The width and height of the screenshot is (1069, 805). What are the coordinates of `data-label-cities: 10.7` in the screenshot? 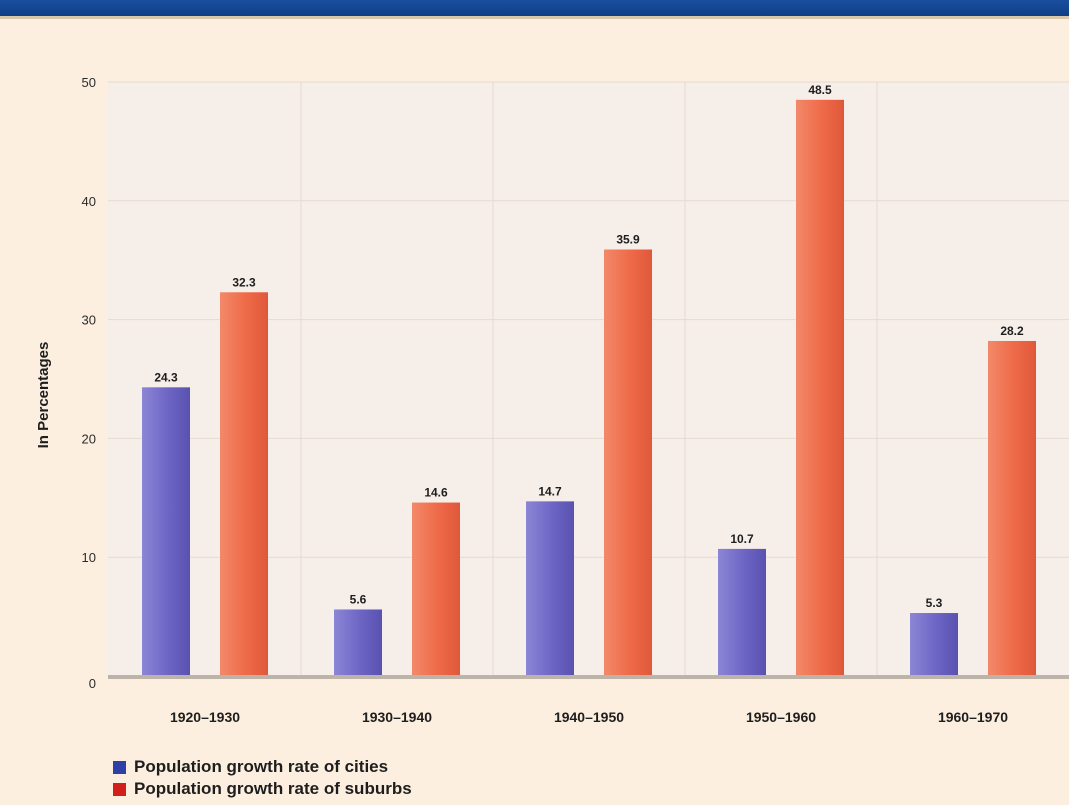 It's located at (742, 539).